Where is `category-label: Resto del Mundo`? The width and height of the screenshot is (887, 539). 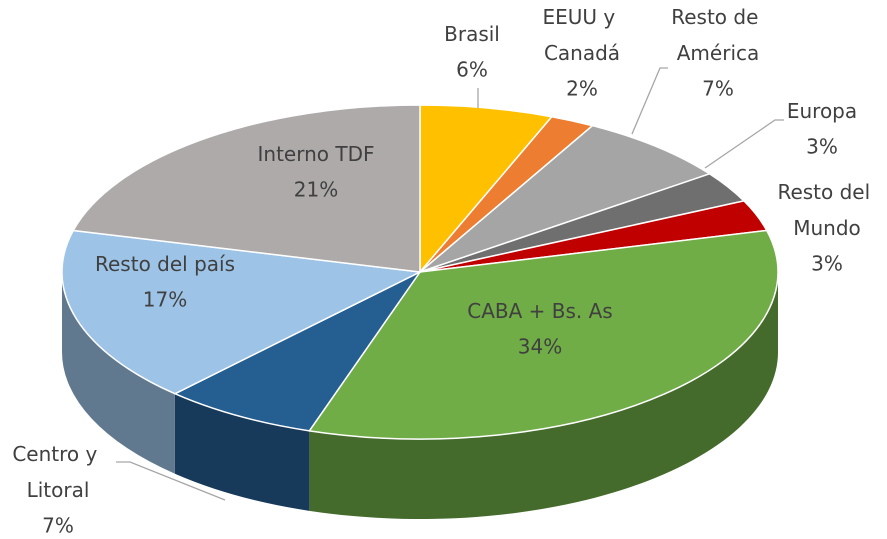 category-label: Resto del Mundo is located at coordinates (826, 210).